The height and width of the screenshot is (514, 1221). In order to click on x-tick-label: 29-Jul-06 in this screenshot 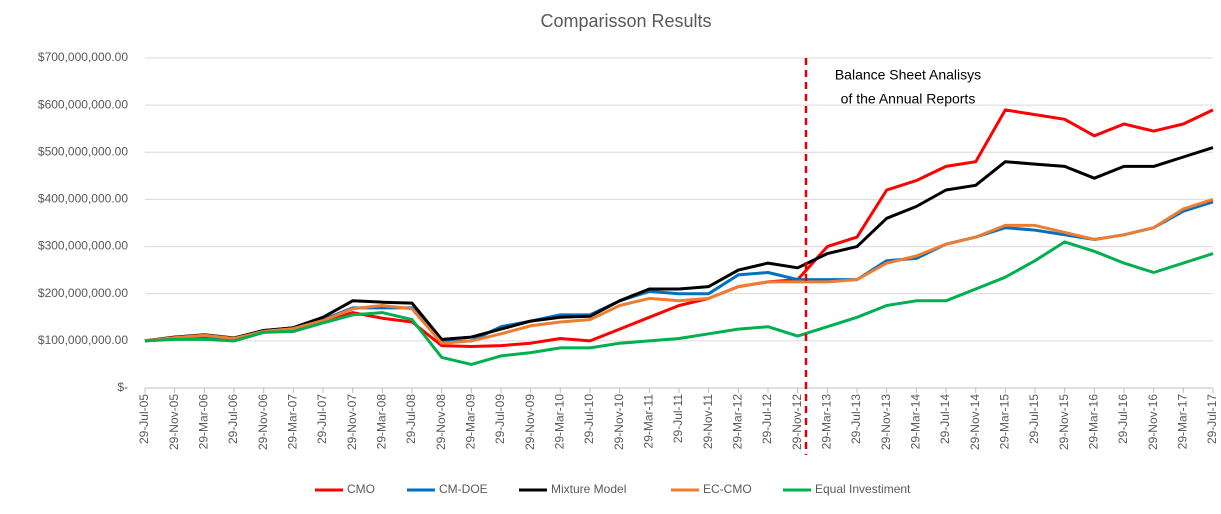, I will do `click(233, 419)`.